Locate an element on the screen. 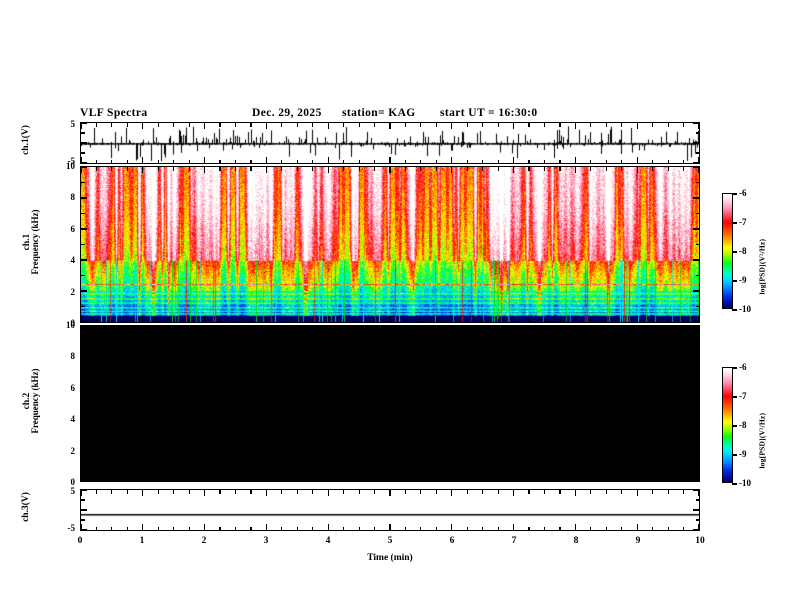 The height and width of the screenshot is (612, 792). freq-ytick-label: 4 is located at coordinates (73, 419).